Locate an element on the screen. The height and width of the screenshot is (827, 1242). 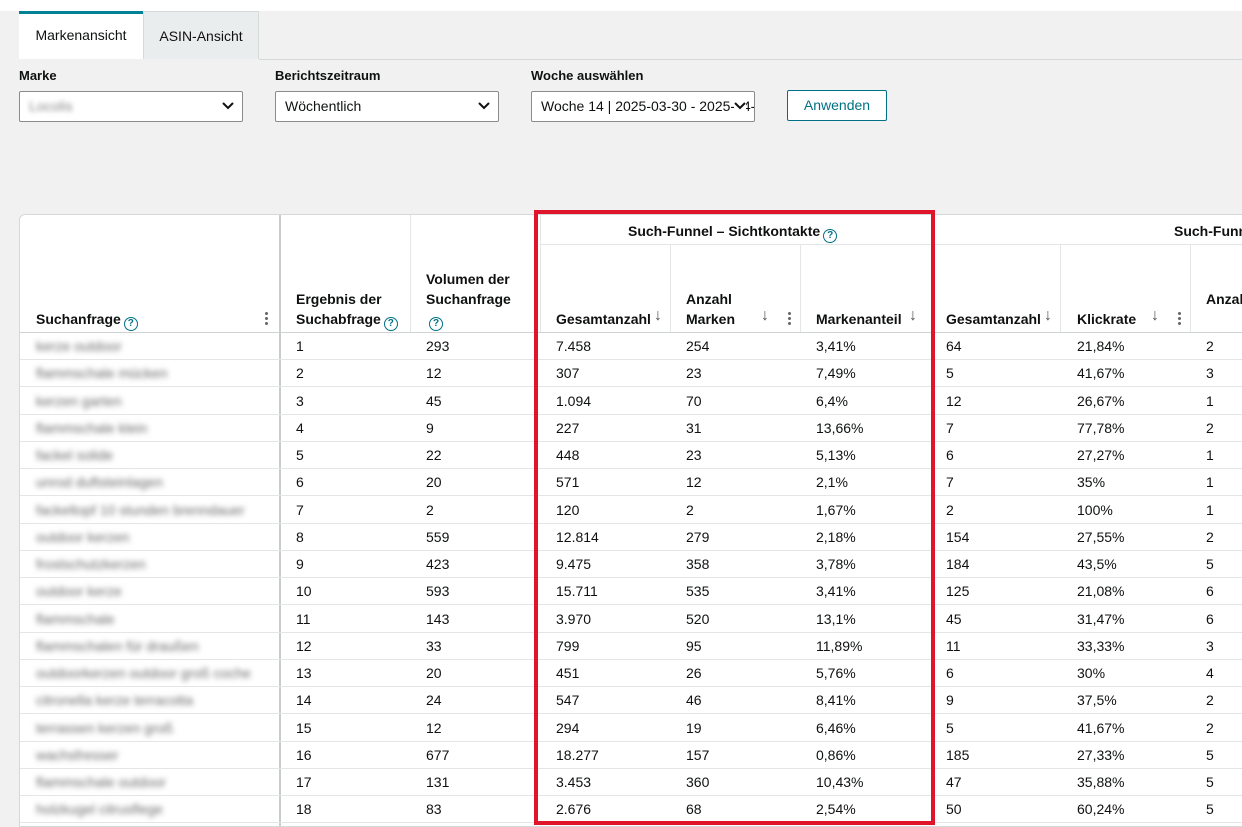
cell-clk-gesamtanzahl: 64 is located at coordinates (954, 346).